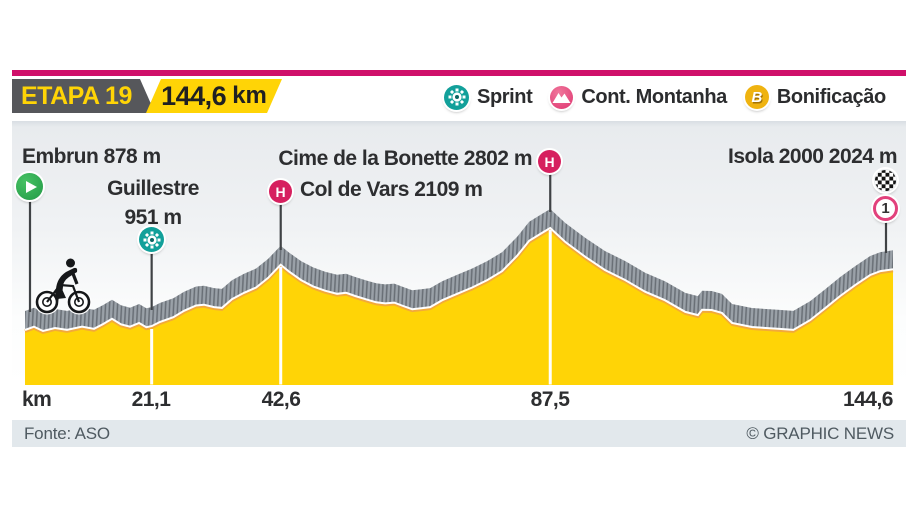 The width and height of the screenshot is (920, 518). I want to click on footer-bar: Fonte: ASO © GRAPHIC NEWS, so click(459, 433).